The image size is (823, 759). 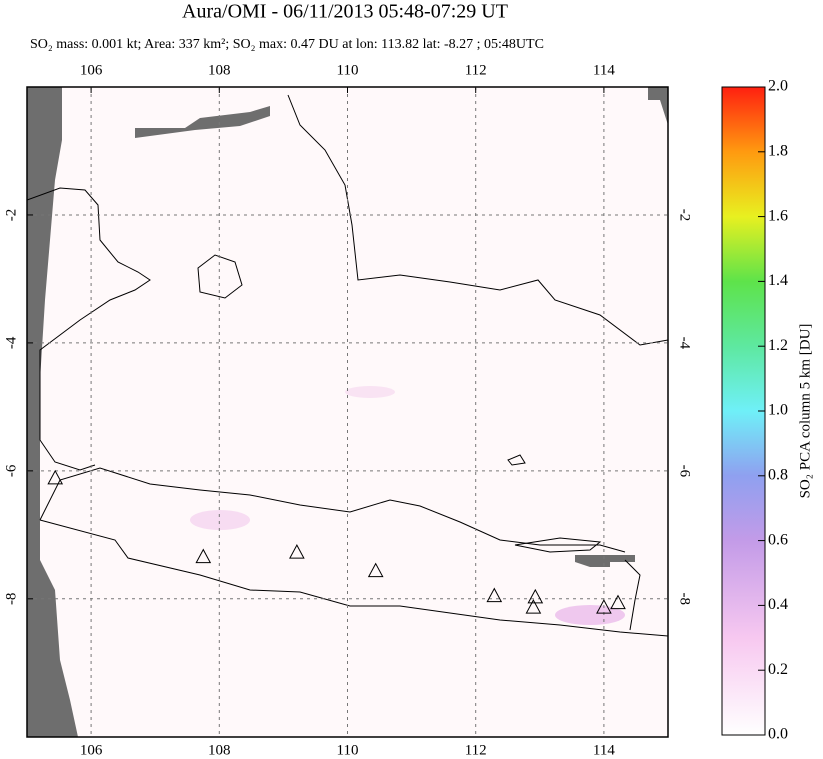 I want to click on colorbar-tick-label: 0.2, so click(x=778, y=669).